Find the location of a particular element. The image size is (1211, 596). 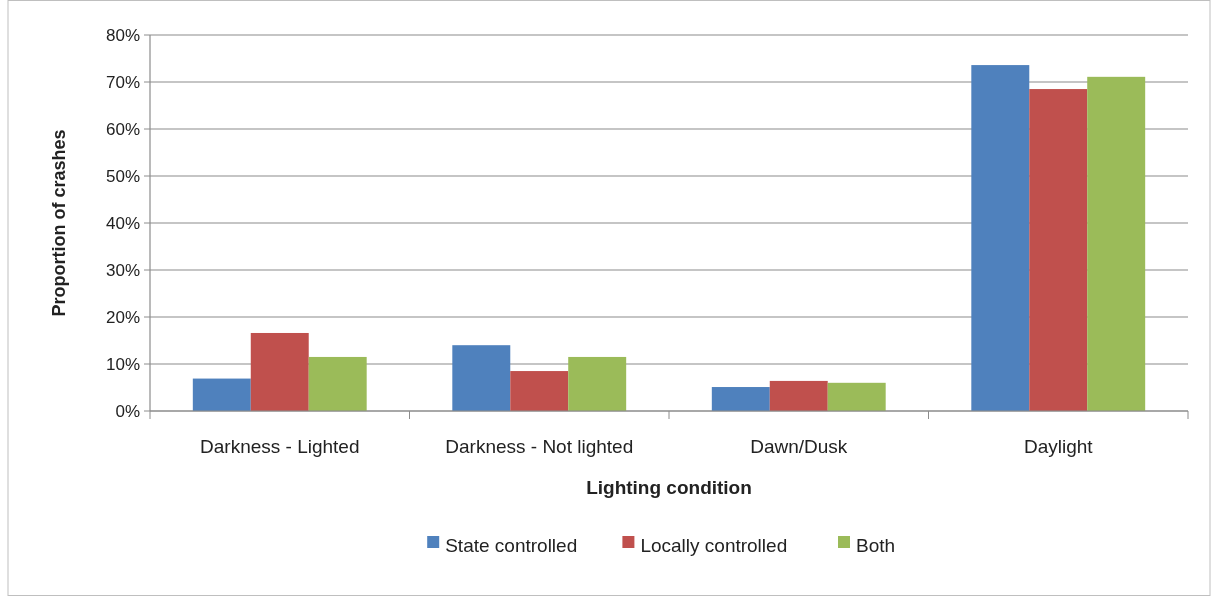

x-axis-title: Lighting condition is located at coordinates (669, 487).